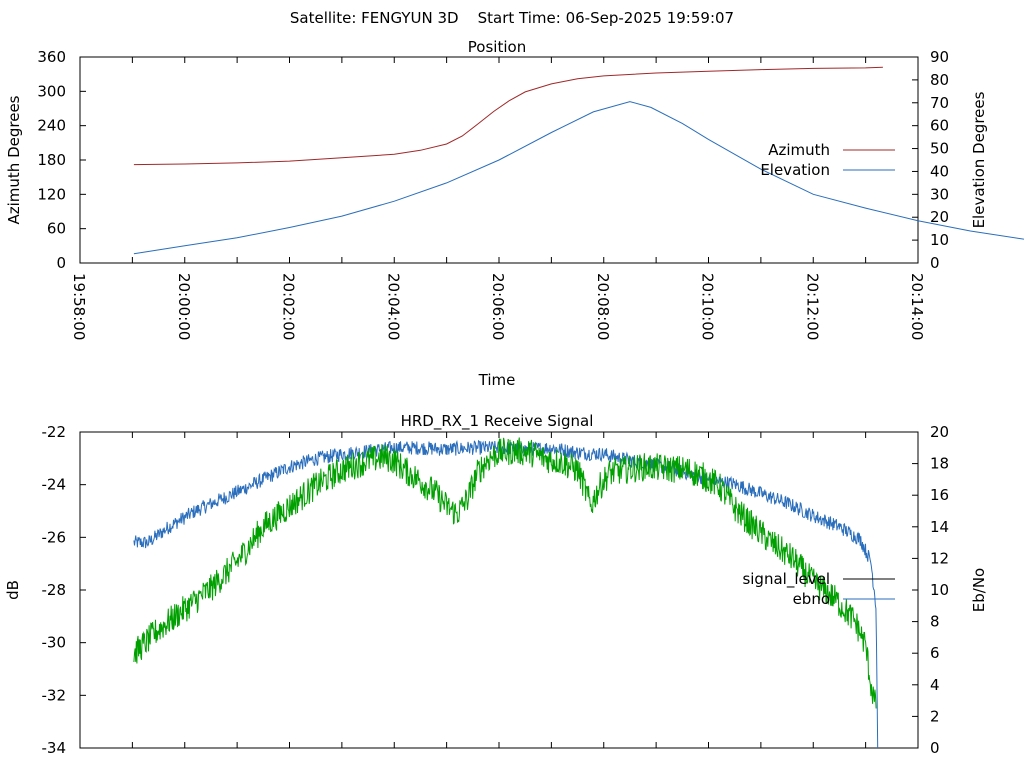  What do you see at coordinates (939, 126) in the screenshot?
I see `y2-tick-label: 60` at bounding box center [939, 126].